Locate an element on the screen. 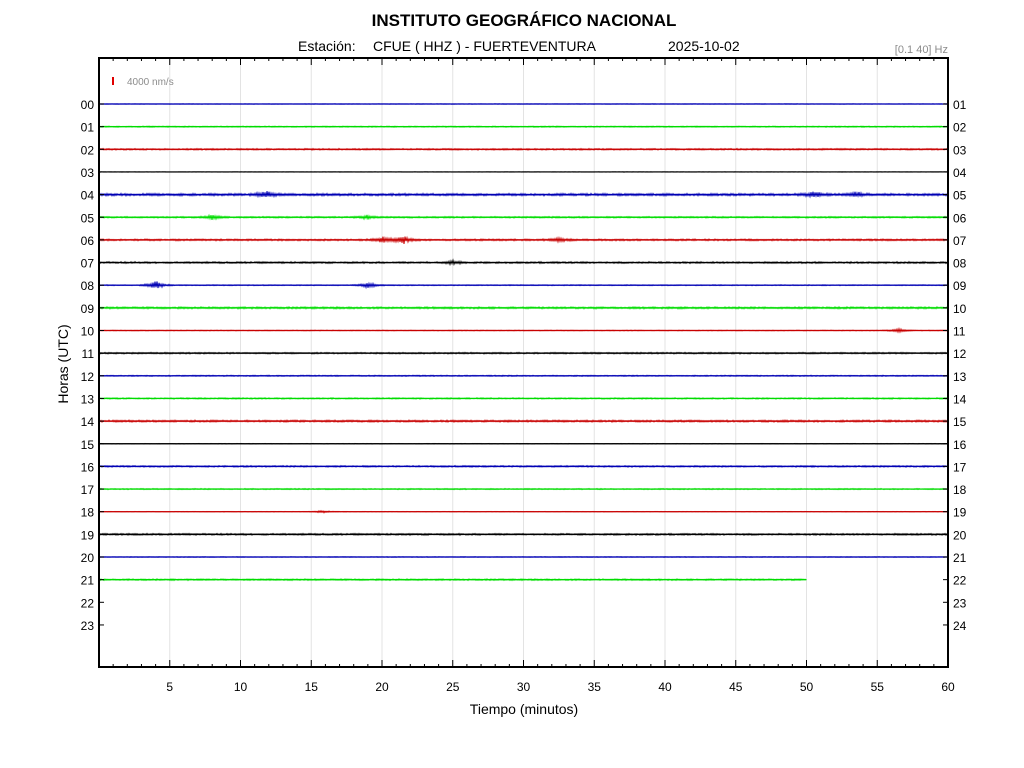  x-tick-label: 55 is located at coordinates (878, 687).